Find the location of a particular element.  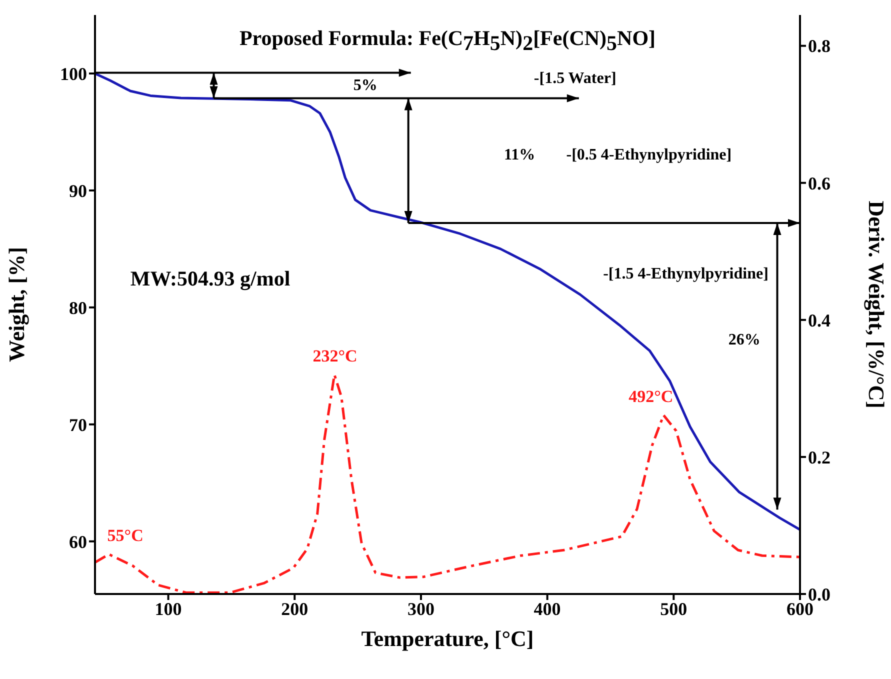

y-axis-title: Weight, [%] is located at coordinates (16, 304).